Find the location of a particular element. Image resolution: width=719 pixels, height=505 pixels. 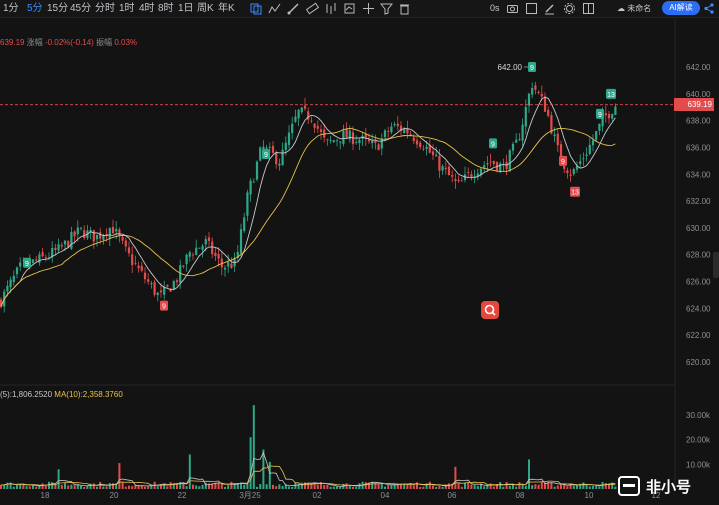

compare-icon is located at coordinates (255, 8).